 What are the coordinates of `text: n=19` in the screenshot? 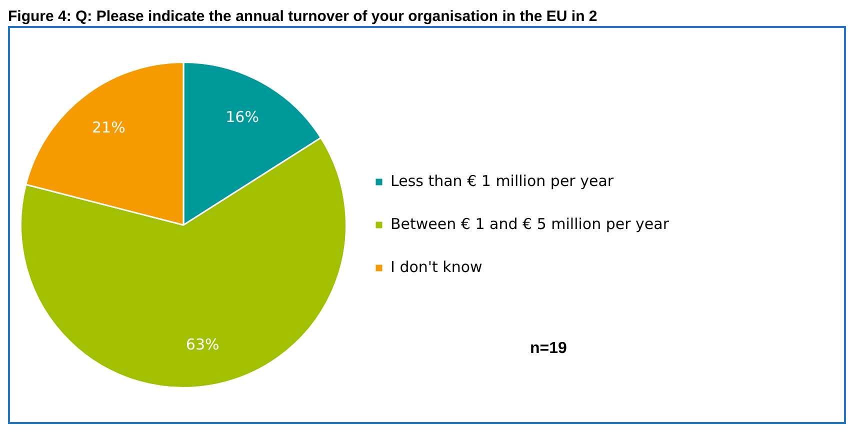 It's located at (548, 349).